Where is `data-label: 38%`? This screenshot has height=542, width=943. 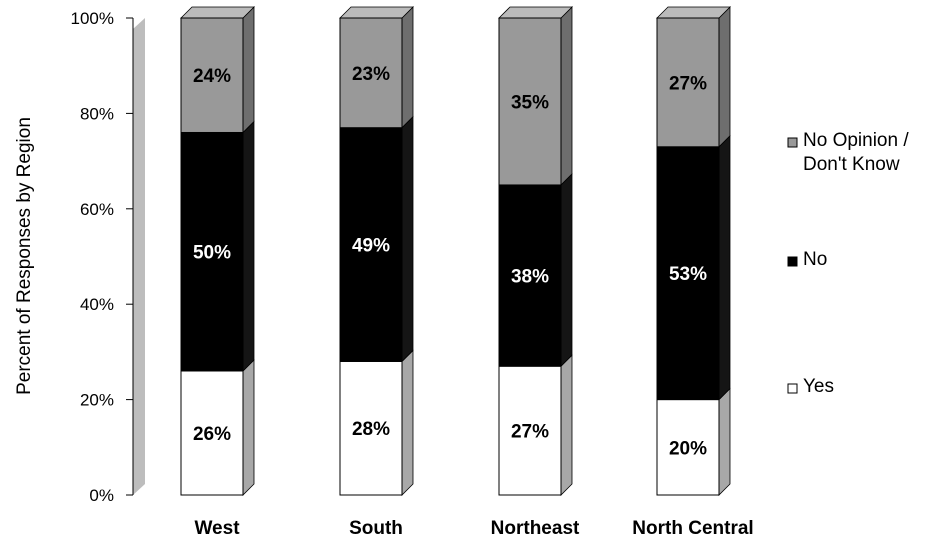 data-label: 38% is located at coordinates (530, 277).